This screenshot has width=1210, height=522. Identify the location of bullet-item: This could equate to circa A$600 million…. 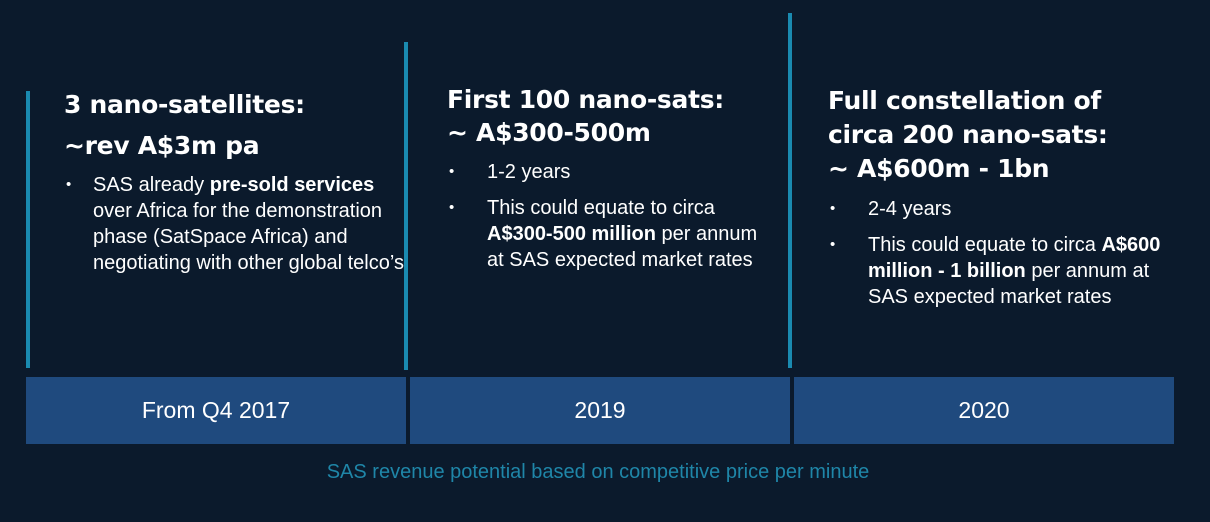
(1000, 271).